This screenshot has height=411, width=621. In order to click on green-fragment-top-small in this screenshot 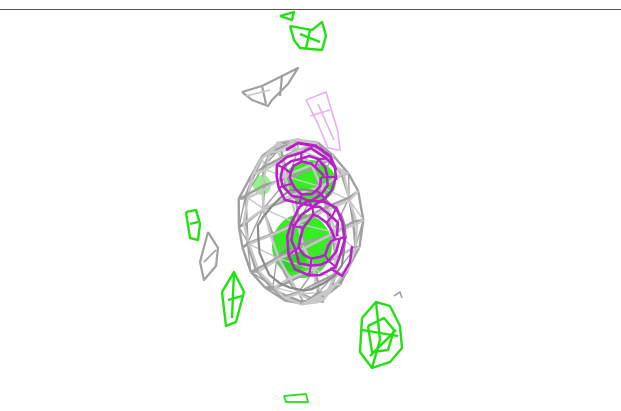, I will do `click(287, 16)`.